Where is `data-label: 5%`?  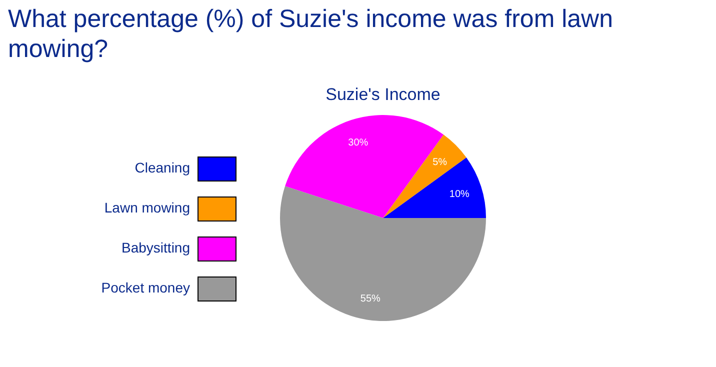
data-label: 5% is located at coordinates (440, 162).